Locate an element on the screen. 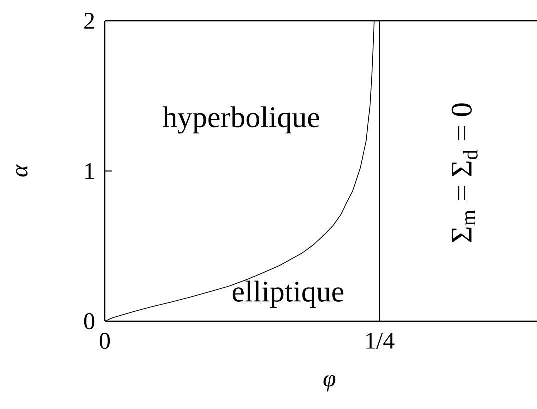 This screenshot has height=409, width=537. y-axis-title: α is located at coordinates (22, 170).